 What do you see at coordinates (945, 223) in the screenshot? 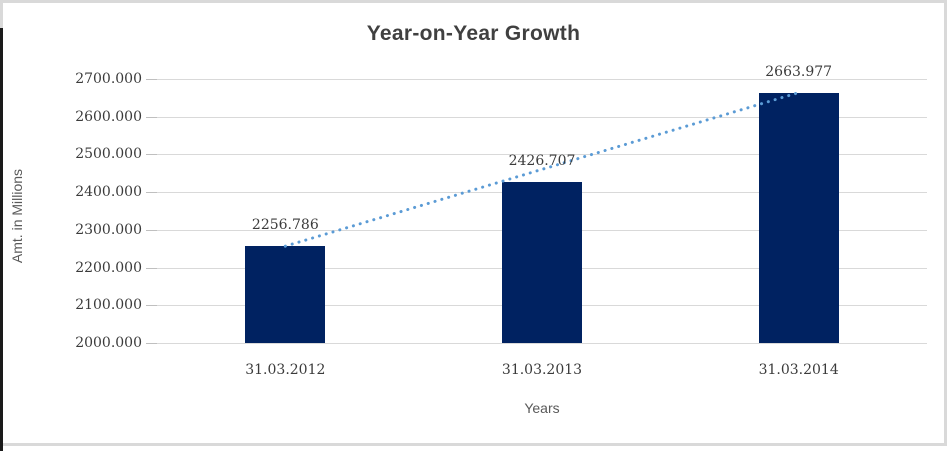
I see `frame-border-right` at bounding box center [945, 223].